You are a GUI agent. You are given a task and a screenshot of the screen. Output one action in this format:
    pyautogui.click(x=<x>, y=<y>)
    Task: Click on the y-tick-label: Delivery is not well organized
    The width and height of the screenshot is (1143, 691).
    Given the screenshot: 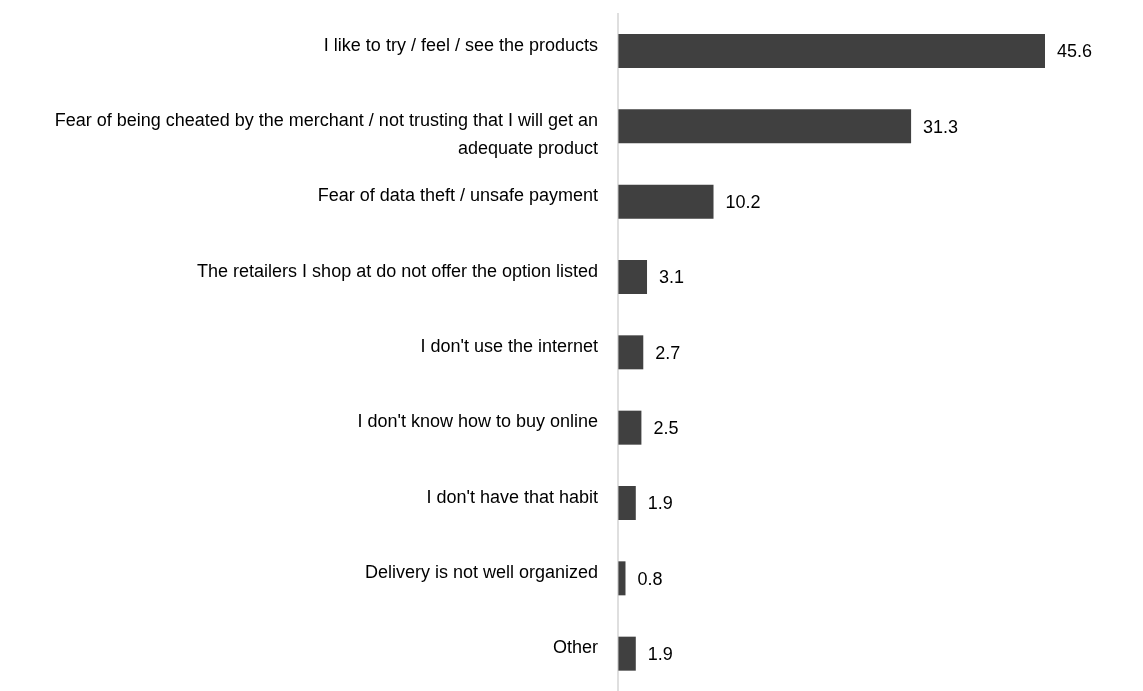 What is the action you would take?
    pyautogui.click(x=481, y=572)
    